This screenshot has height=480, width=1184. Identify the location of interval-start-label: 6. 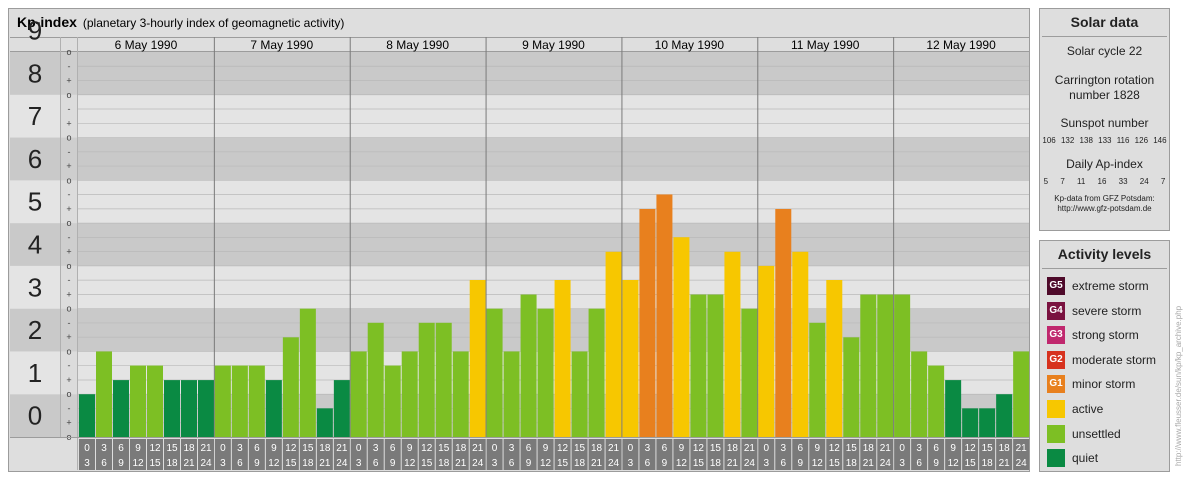
(393, 448).